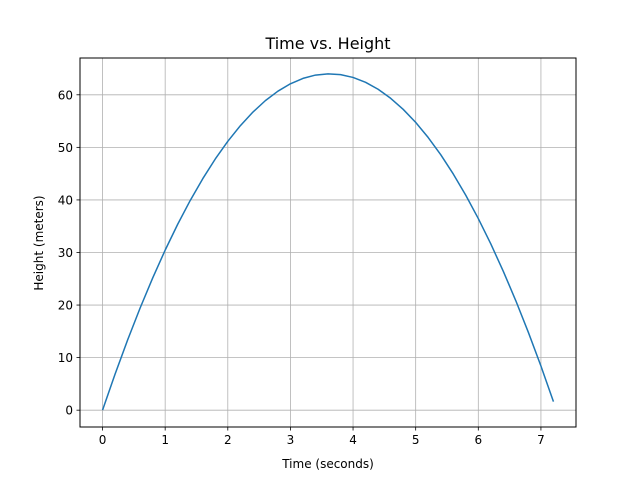 This screenshot has height=480, width=640. What do you see at coordinates (327, 464) in the screenshot?
I see `x-axis-label: Time (seconds)` at bounding box center [327, 464].